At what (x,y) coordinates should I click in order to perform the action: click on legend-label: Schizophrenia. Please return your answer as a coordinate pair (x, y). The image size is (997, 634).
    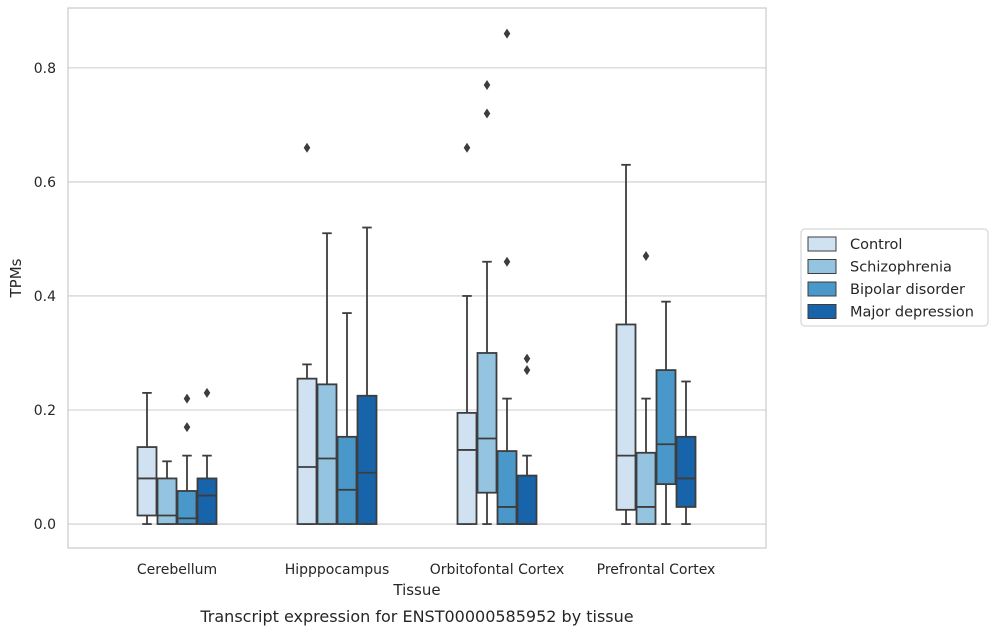
    Looking at the image, I should click on (901, 268).